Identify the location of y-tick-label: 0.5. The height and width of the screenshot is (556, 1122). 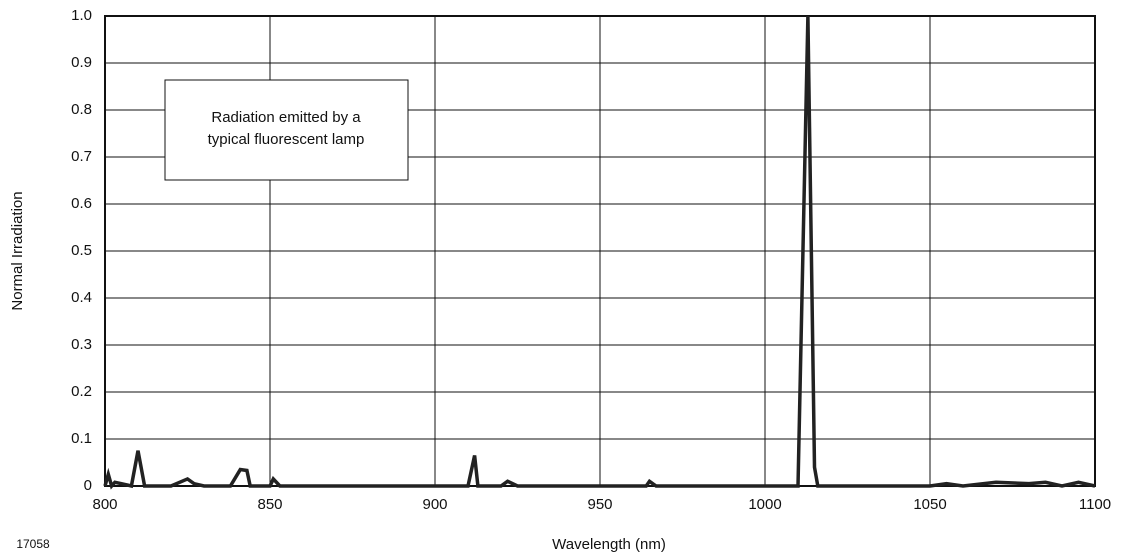
(81, 250).